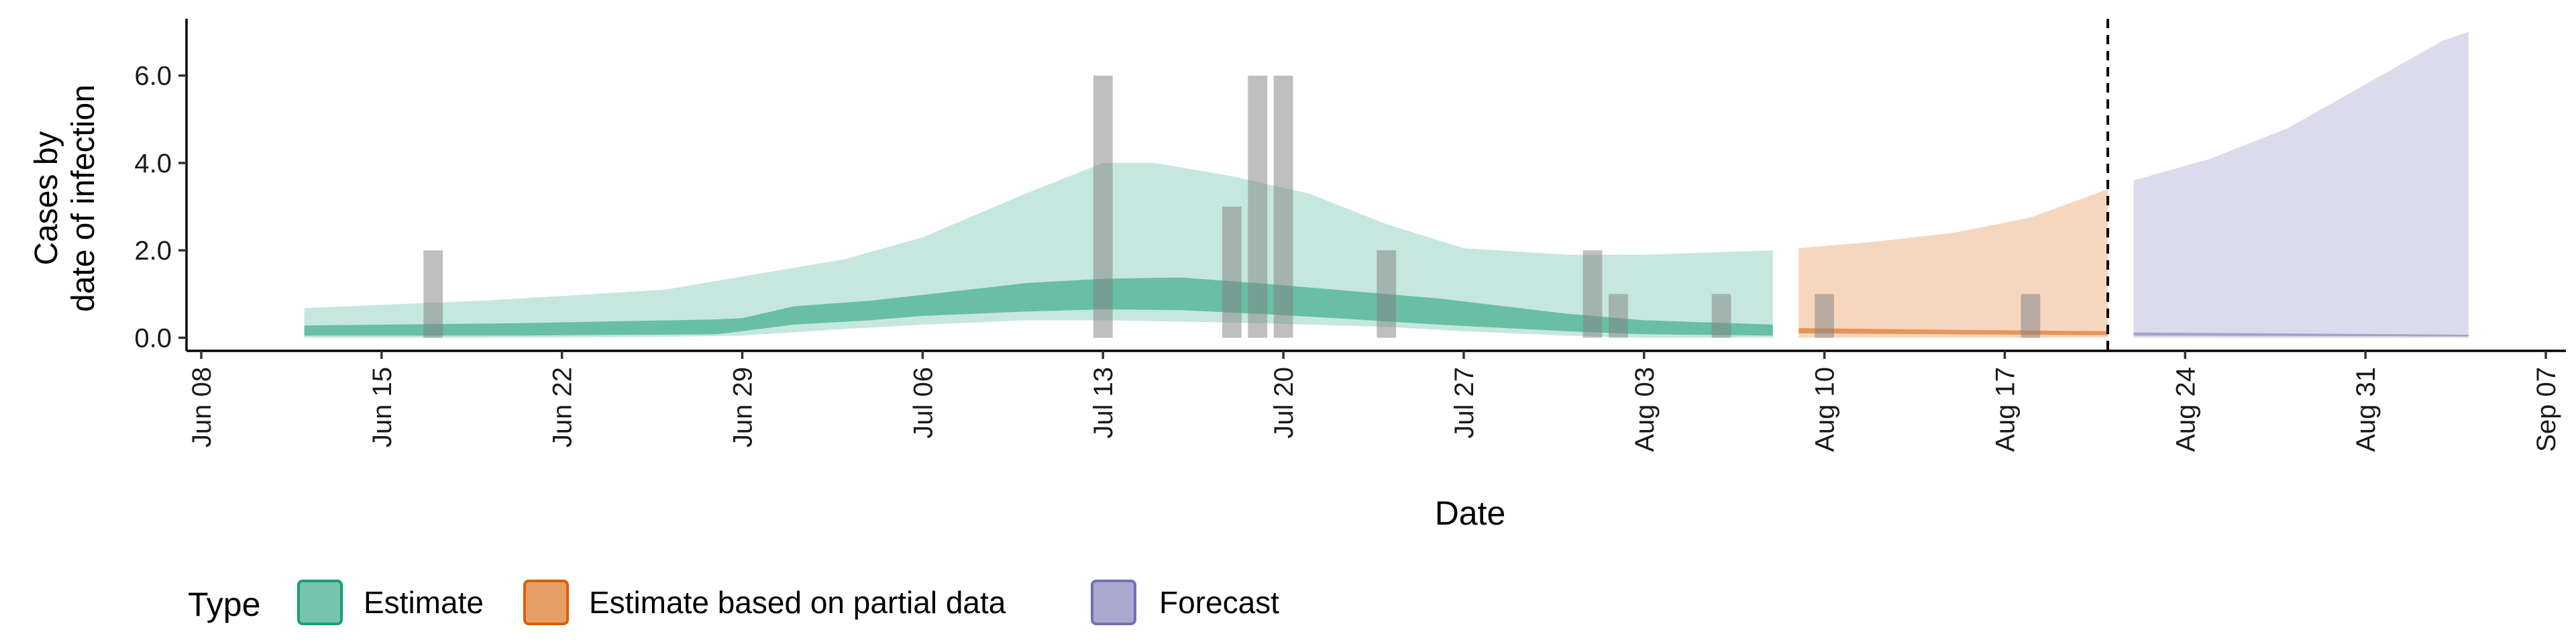 Image resolution: width=2576 pixels, height=644 pixels. I want to click on band-outer-estimate-based-on-partial-data, so click(1953, 263).